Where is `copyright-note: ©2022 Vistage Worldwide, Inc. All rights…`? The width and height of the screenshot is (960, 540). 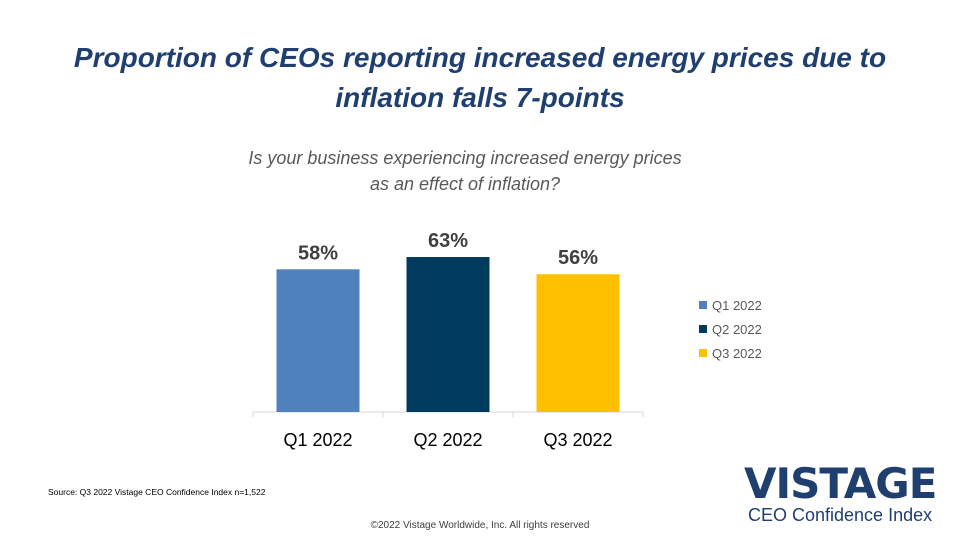
copyright-note: ©2022 Vistage Worldwide, Inc. All rights… is located at coordinates (480, 525).